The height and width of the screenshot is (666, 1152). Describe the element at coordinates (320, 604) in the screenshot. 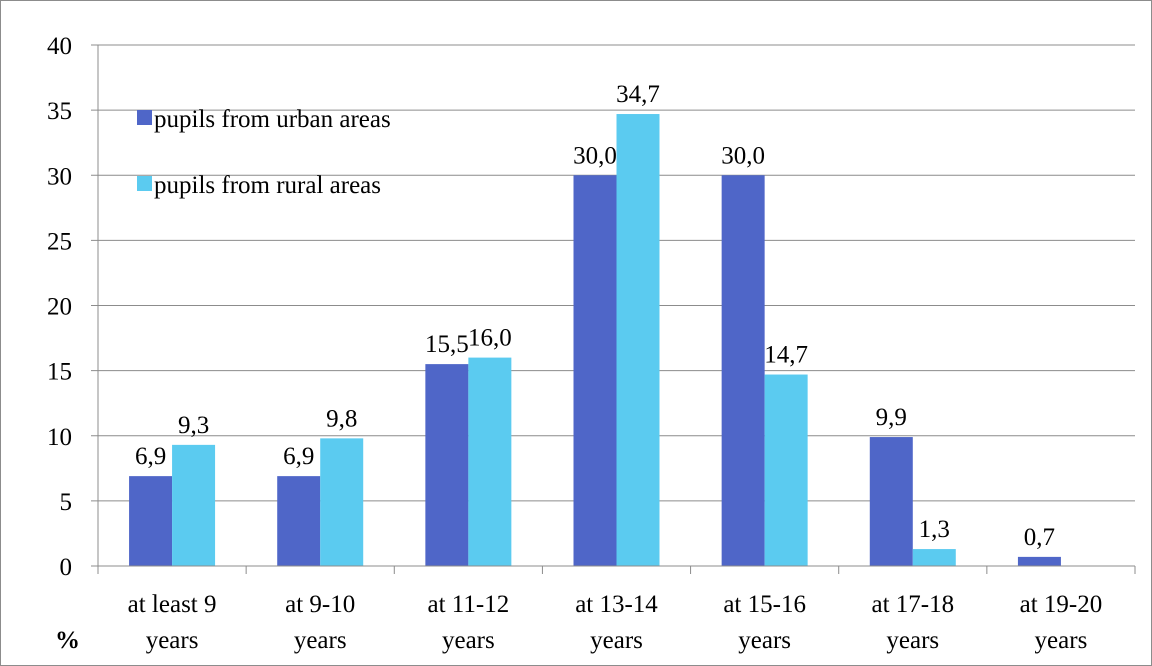

I see `x-tick-label: at 9-10` at that location.